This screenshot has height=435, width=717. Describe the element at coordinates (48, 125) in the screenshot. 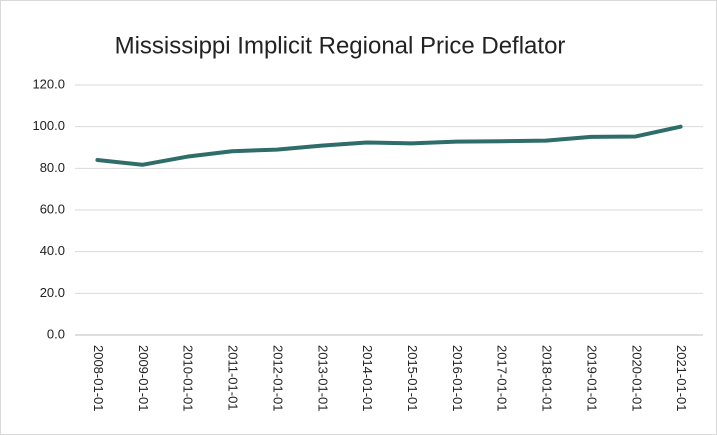

I see `y-tick-label: 100.0` at that location.